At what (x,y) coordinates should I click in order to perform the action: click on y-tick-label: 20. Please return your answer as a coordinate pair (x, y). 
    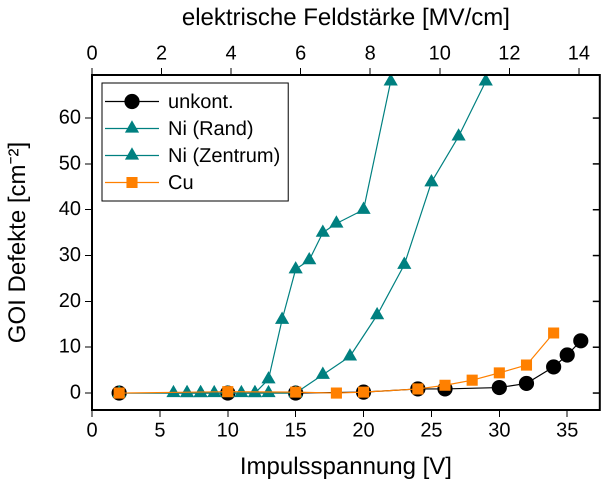
    Looking at the image, I should click on (69, 301).